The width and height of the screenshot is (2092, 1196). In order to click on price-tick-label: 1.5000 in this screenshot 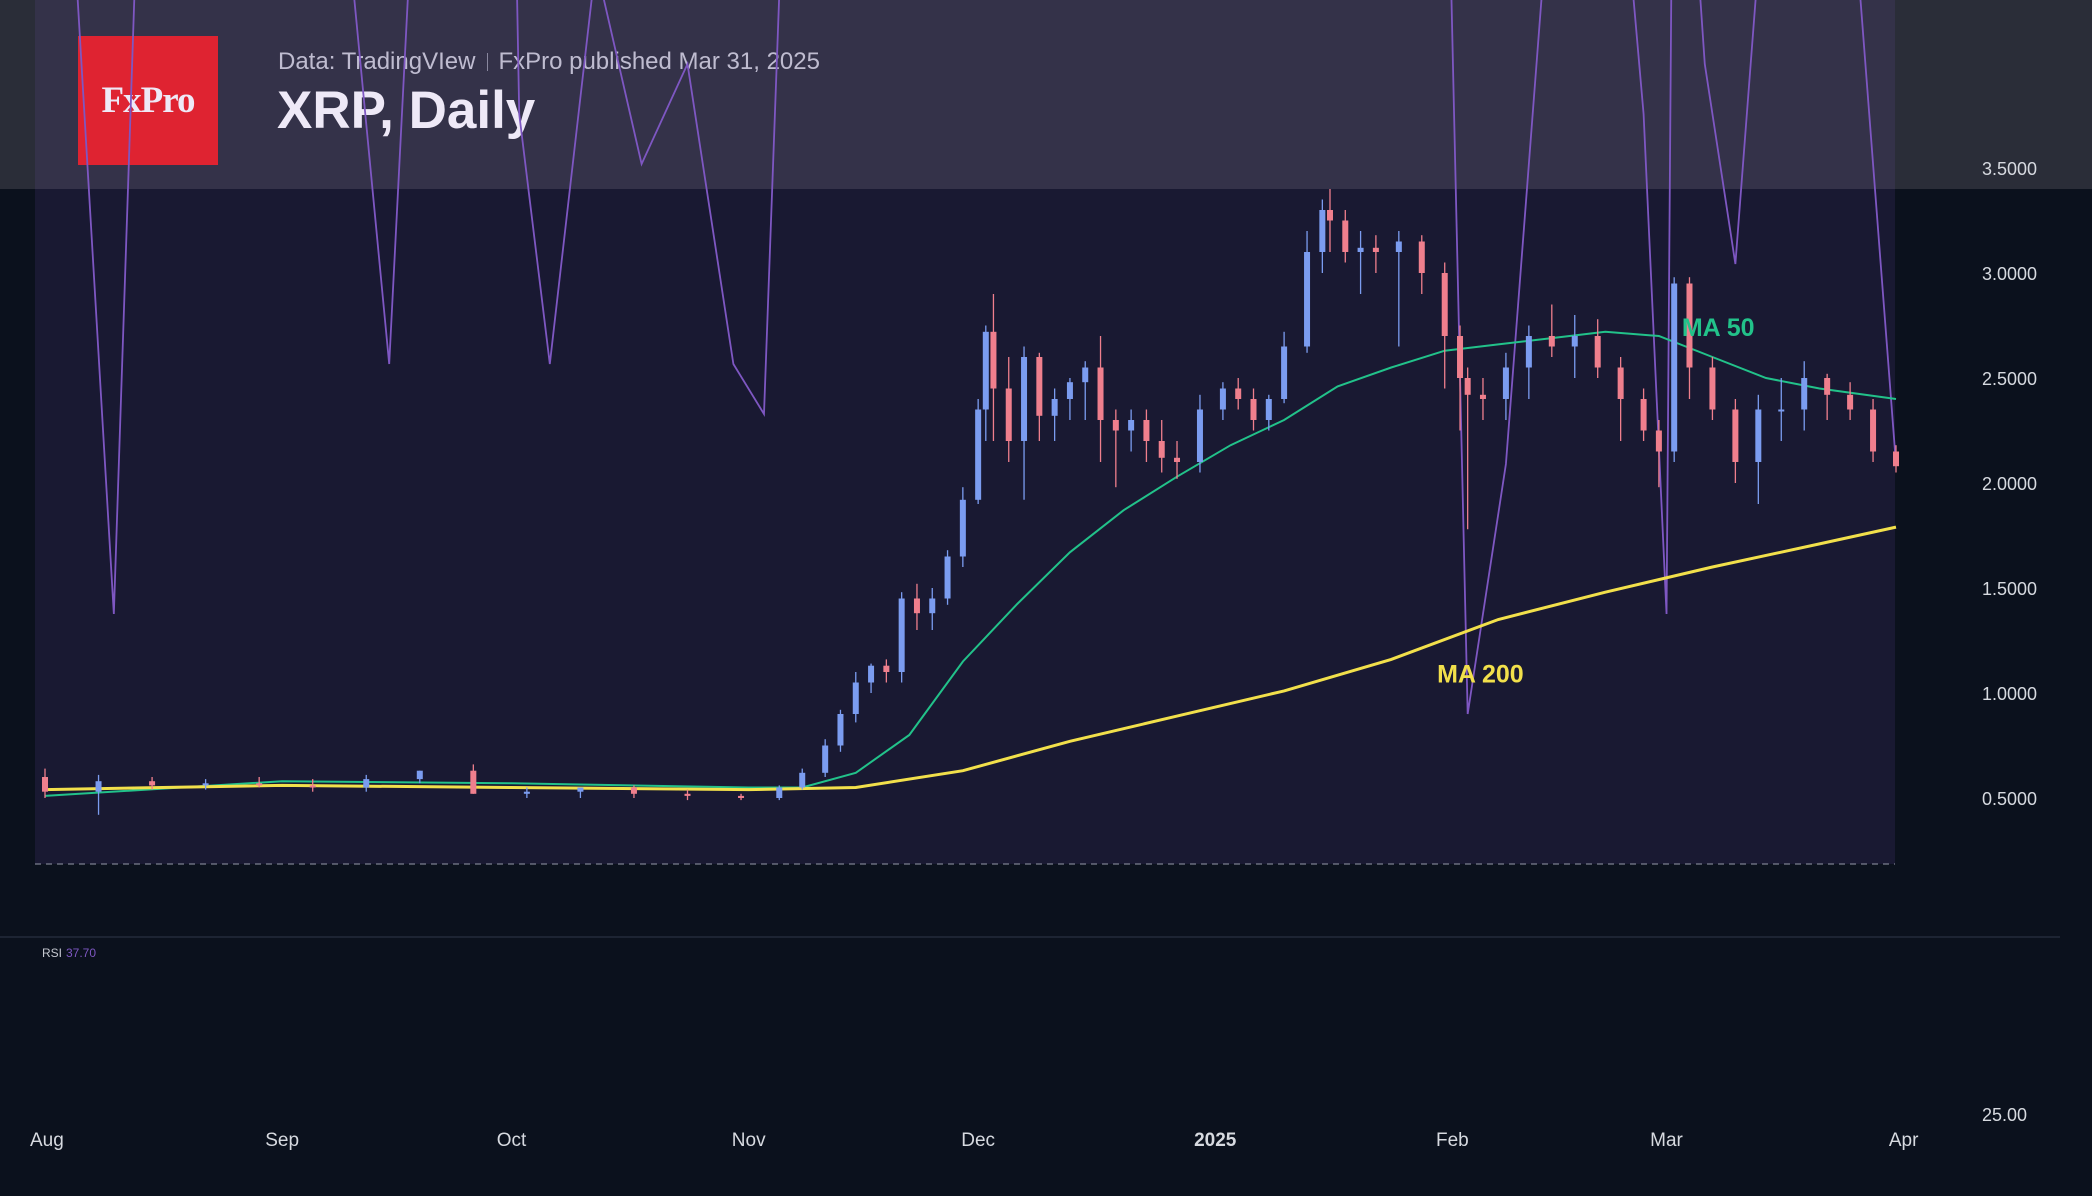, I will do `click(2009, 589)`.